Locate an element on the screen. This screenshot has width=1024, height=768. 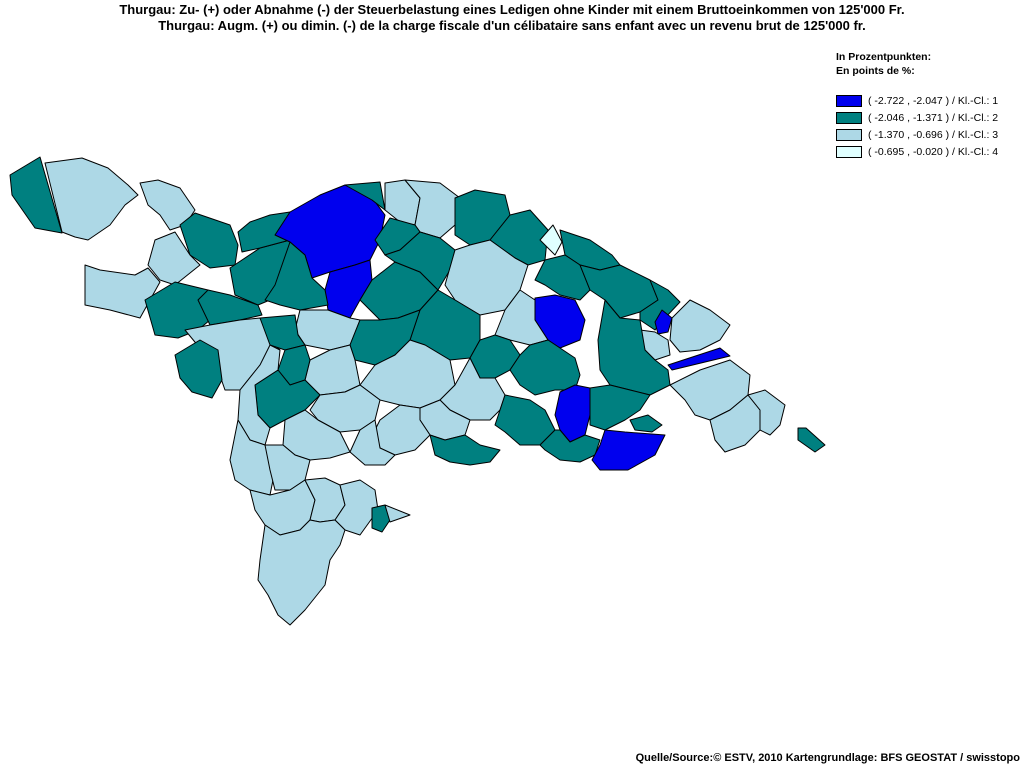
legend-label-class-3: ( -1.370 , -0.696 ) / Kl.-Cl.: 3 is located at coordinates (933, 134).